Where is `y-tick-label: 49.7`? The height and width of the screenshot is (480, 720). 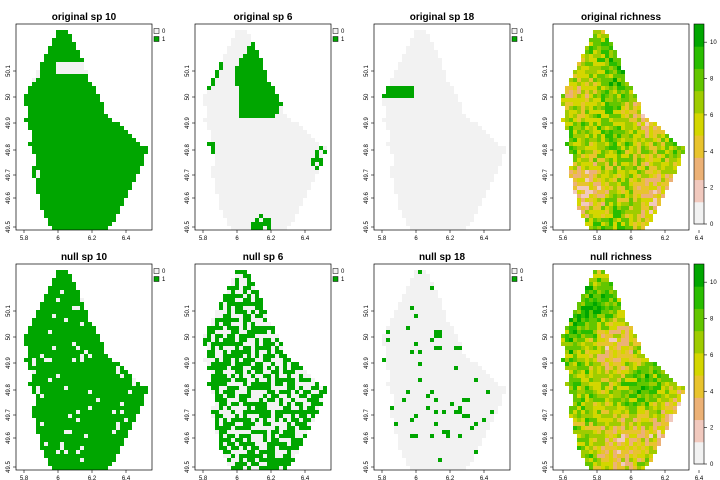
y-tick-label: 49.7 is located at coordinates (188, 175).